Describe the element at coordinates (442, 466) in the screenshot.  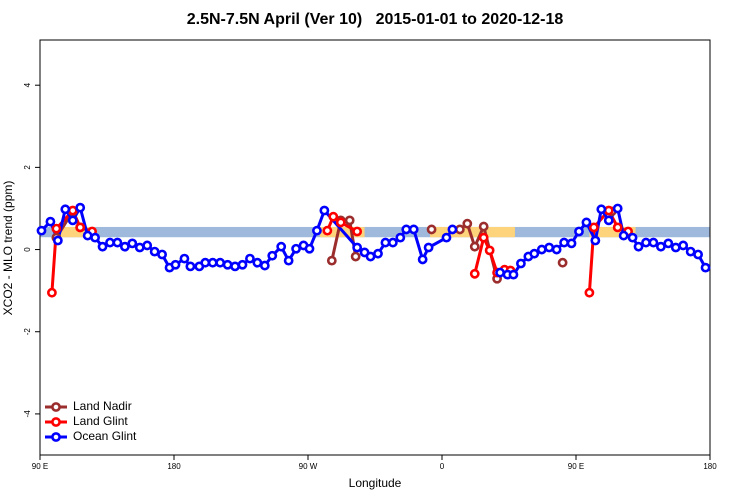
I see `x-tick-label: 0` at that location.